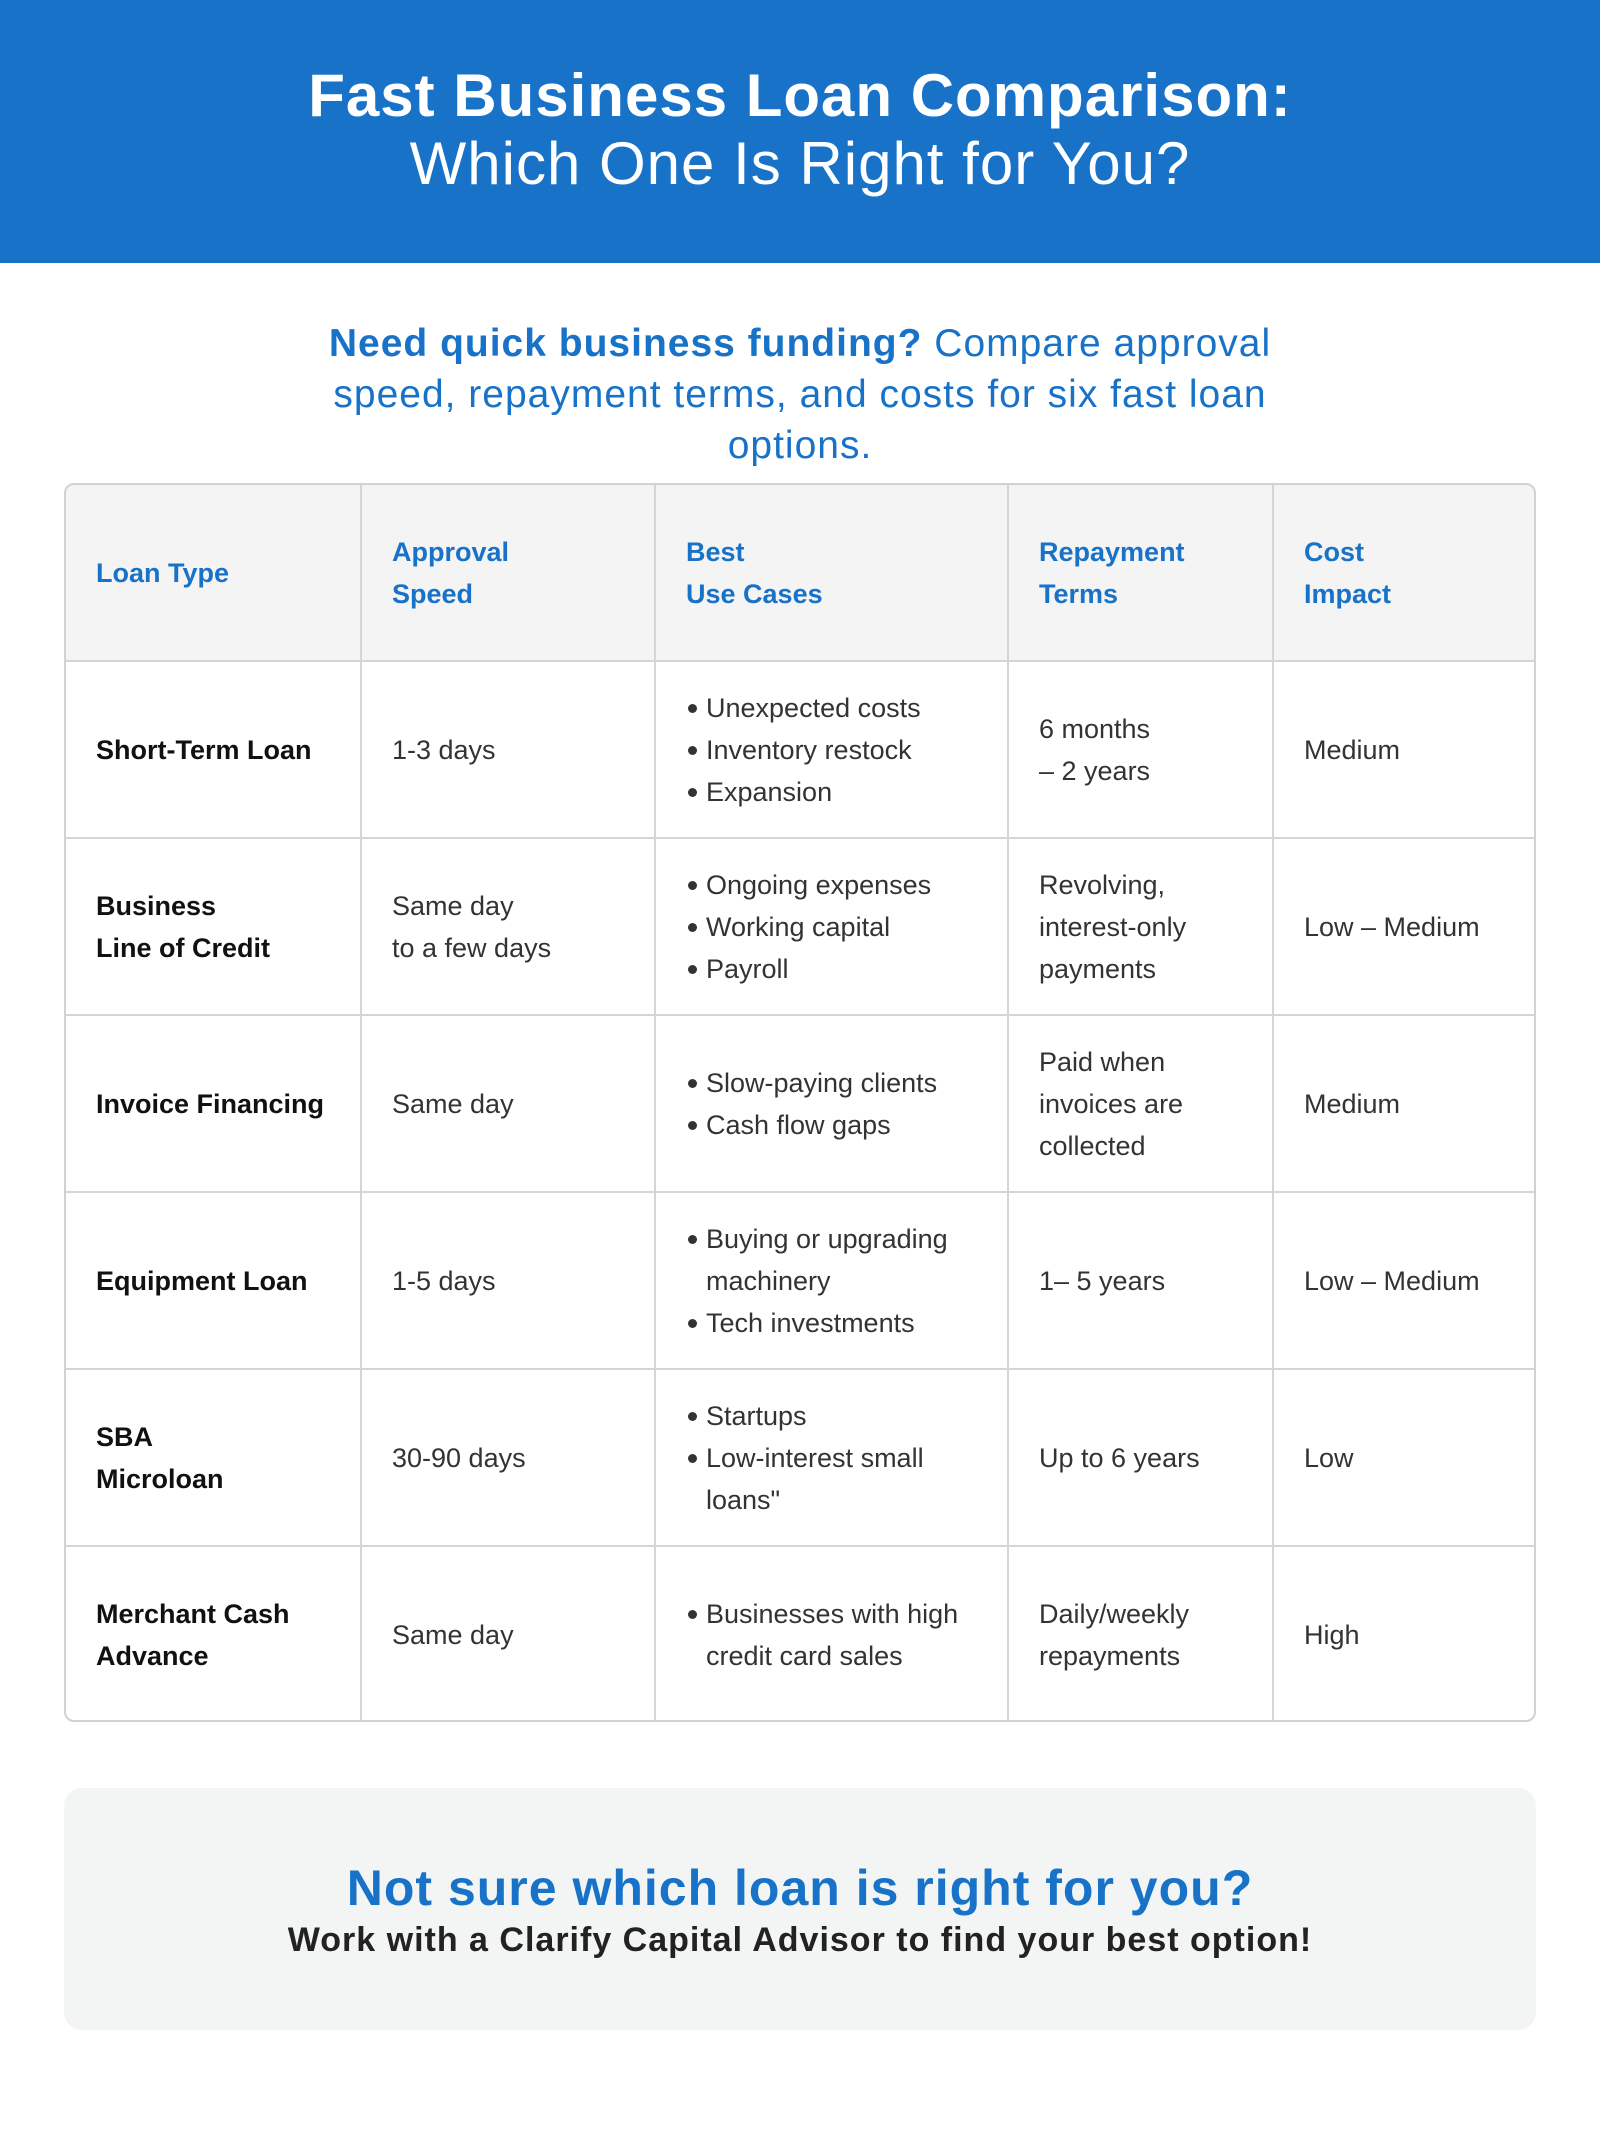 The height and width of the screenshot is (2131, 1600). I want to click on use-case-item: Startups, so click(831, 1416).